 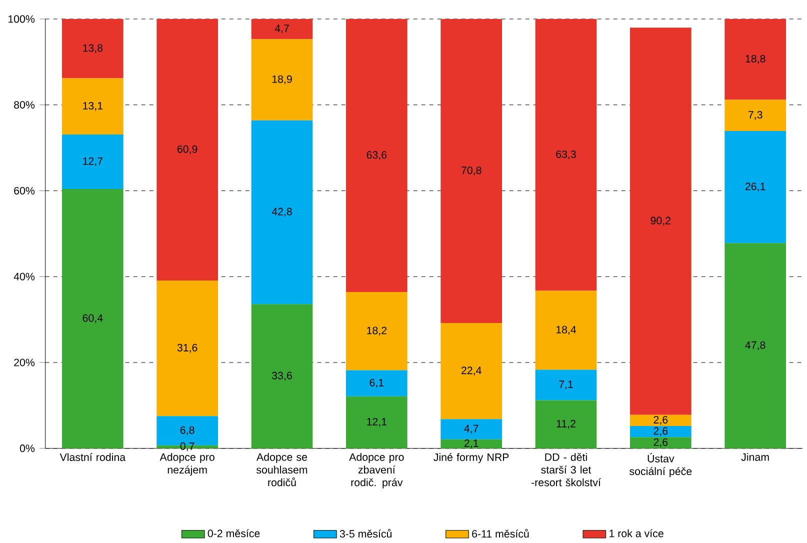 I want to click on data-label: 22,4, so click(x=471, y=371).